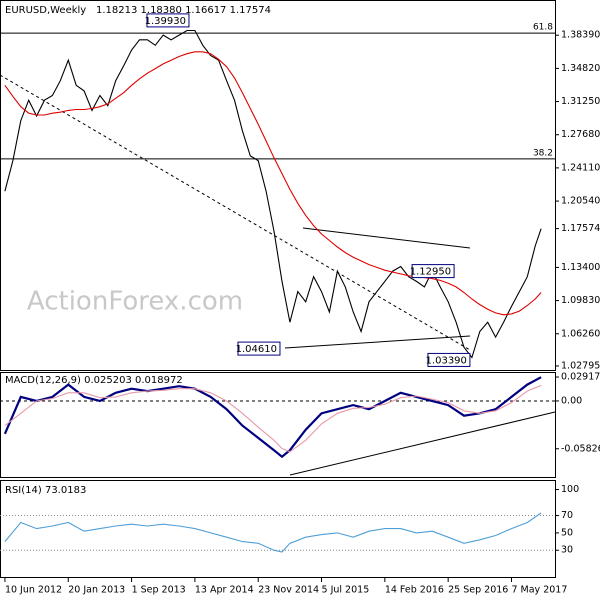 The image size is (600, 600). Describe the element at coordinates (567, 532) in the screenshot. I see `y-tick-label: 50` at that location.